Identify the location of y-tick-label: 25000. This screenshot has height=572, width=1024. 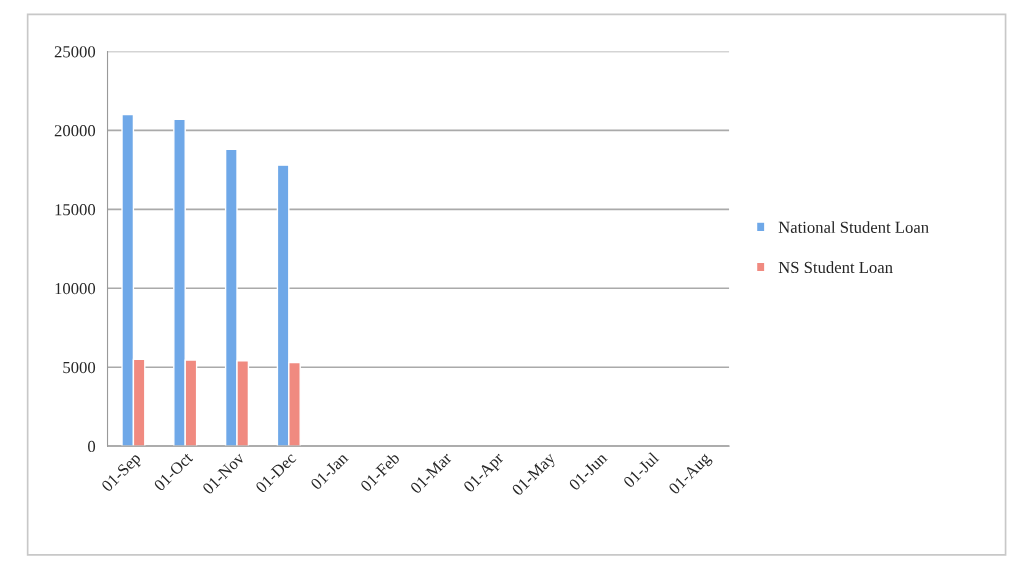
(75, 52).